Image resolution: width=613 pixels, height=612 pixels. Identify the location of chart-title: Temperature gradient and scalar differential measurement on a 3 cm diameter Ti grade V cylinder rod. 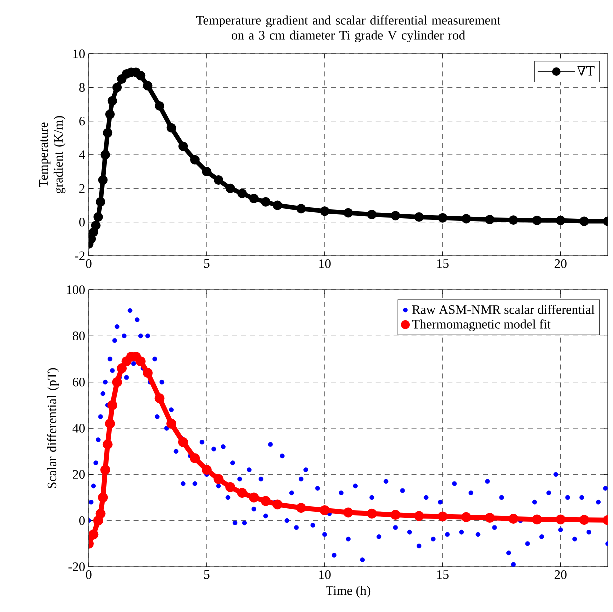
(348, 29).